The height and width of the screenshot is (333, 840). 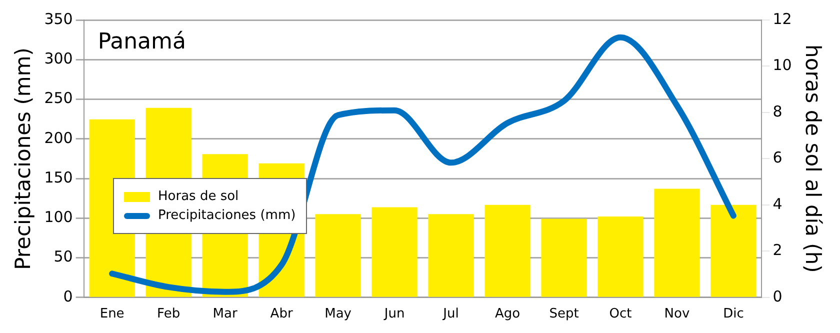 What do you see at coordinates (507, 314) in the screenshot?
I see `x-tick-label: Ago` at bounding box center [507, 314].